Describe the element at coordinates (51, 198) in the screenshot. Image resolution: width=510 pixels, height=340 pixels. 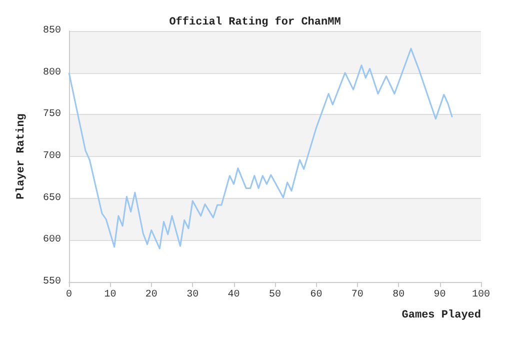
I see `y-tick-label: 650` at that location.